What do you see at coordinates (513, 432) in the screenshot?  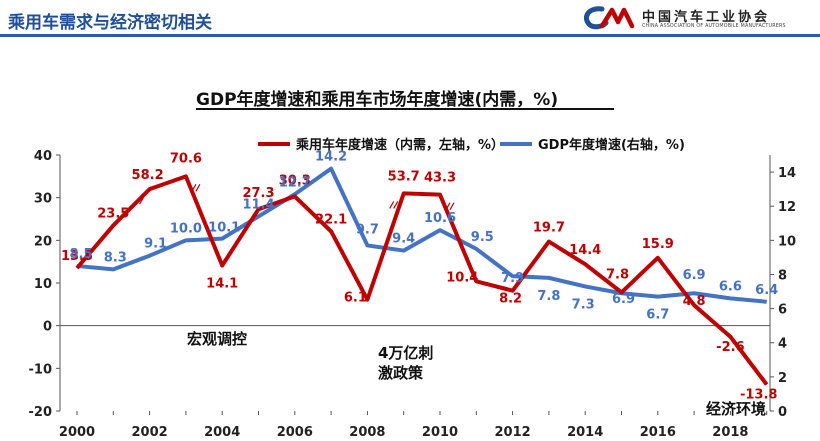 I see `x-tick-label: 2012` at bounding box center [513, 432].